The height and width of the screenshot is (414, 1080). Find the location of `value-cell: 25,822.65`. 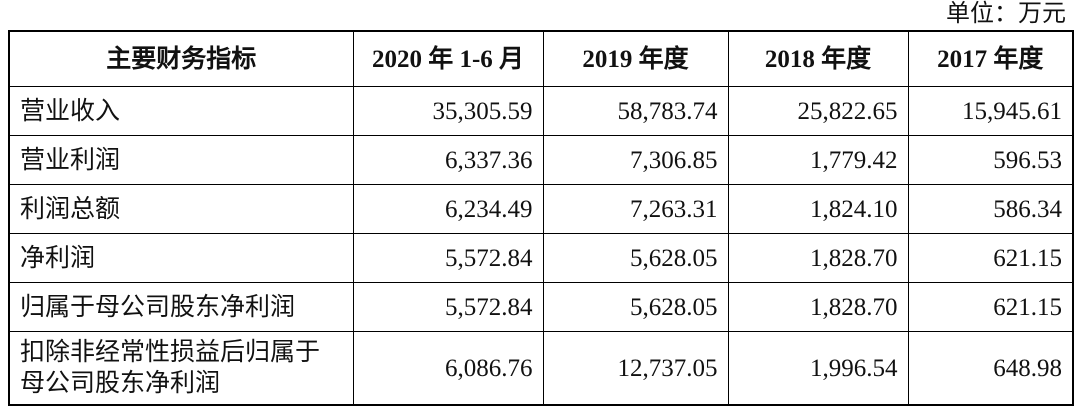

value-cell: 25,822.65 is located at coordinates (818, 111).